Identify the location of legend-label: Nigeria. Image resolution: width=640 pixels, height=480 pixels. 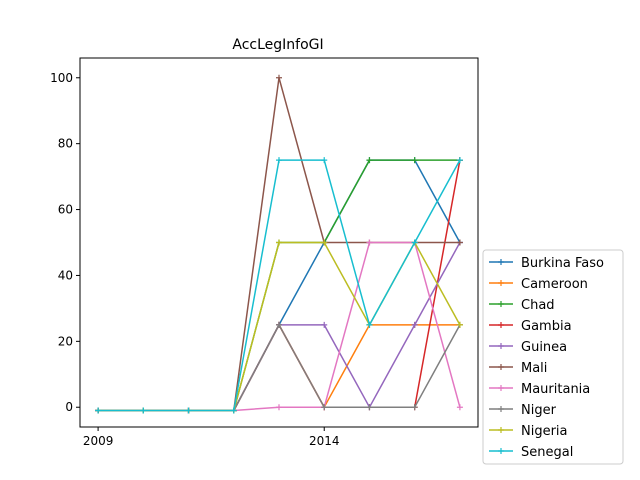
(544, 431).